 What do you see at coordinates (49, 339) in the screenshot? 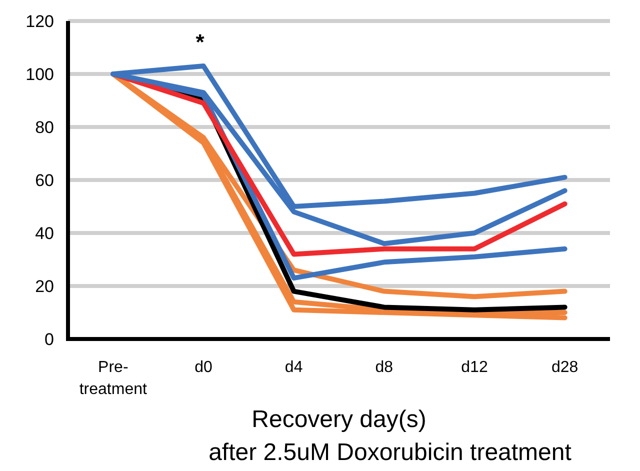
I see `y-tick-label: 0` at bounding box center [49, 339].